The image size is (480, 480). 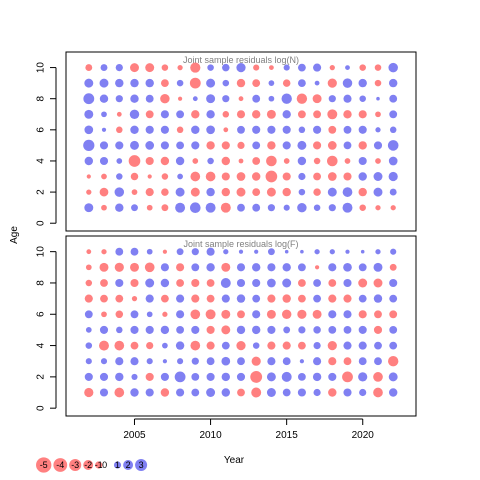 I want to click on x-tick-label: 2005, so click(x=134, y=435).